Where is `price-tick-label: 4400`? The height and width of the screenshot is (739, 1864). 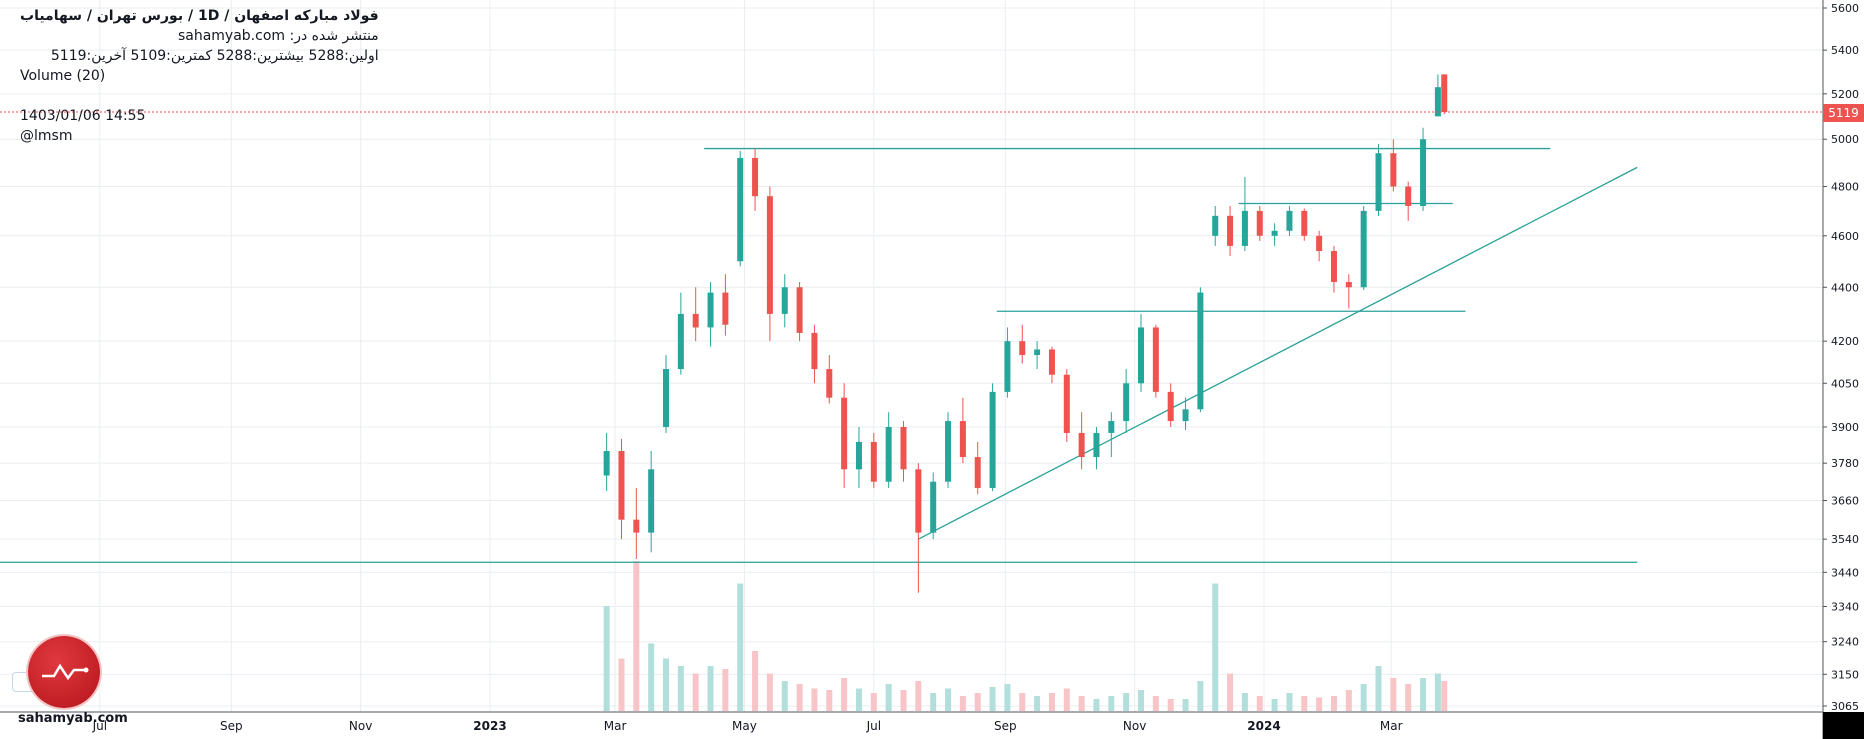 price-tick-label: 4400 is located at coordinates (1845, 287).